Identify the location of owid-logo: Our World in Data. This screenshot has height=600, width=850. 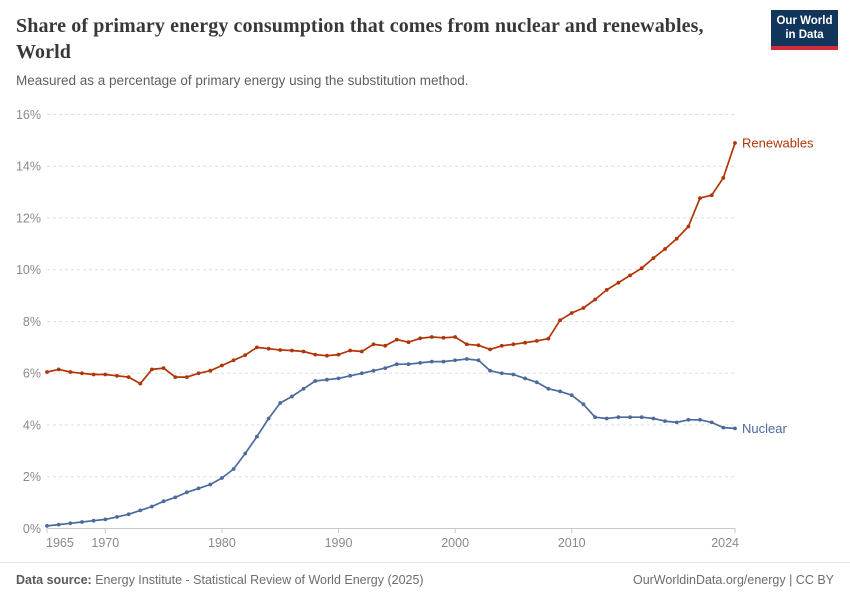
(804, 30).